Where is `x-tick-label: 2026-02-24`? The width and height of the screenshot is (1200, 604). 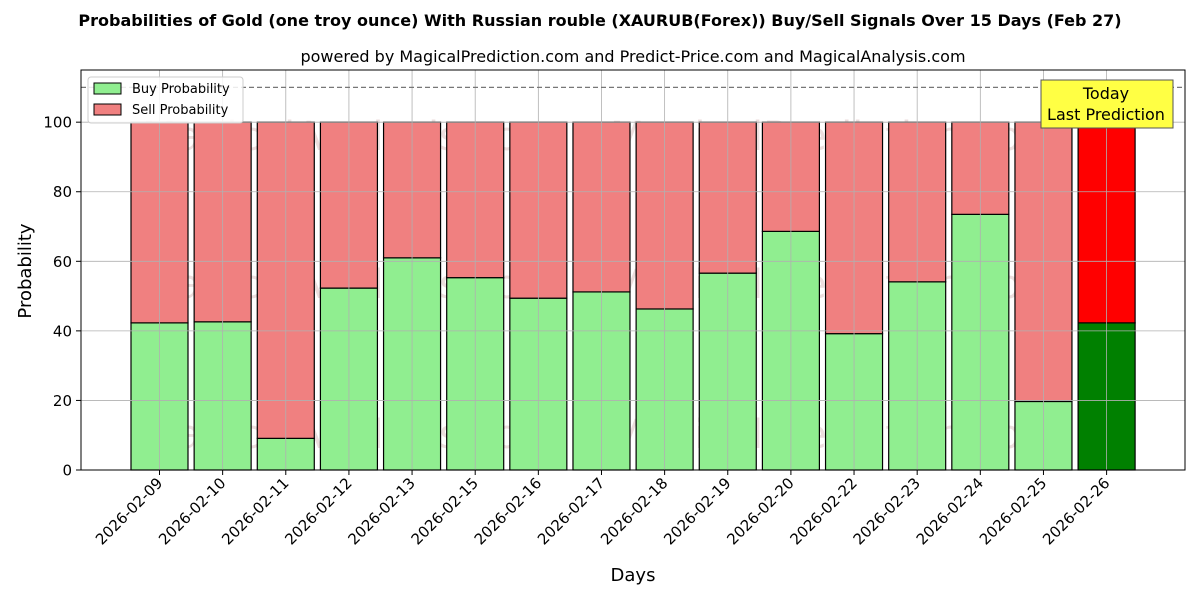 x-tick-label: 2026-02-24 is located at coordinates (950, 511).